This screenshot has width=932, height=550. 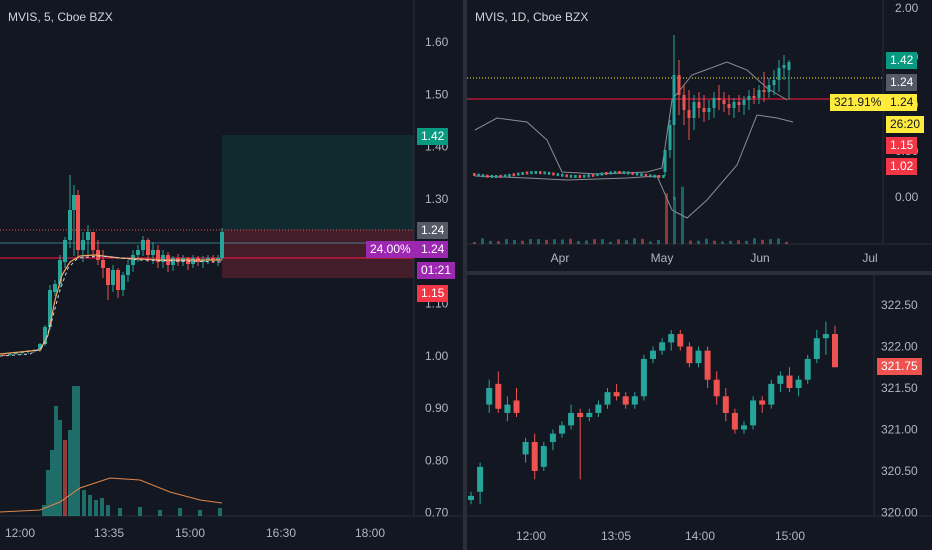 I want to click on top-right-chart-title: MVIS, 1D, Cboe BZX, so click(x=532, y=17).